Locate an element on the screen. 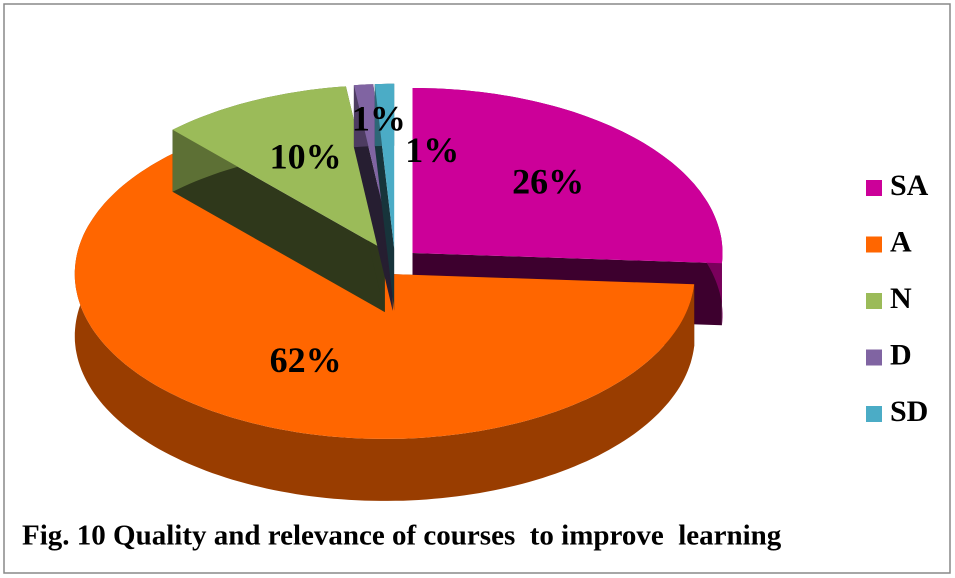 Image resolution: width=955 pixels, height=578 pixels. legend-label: SA is located at coordinates (909, 185).